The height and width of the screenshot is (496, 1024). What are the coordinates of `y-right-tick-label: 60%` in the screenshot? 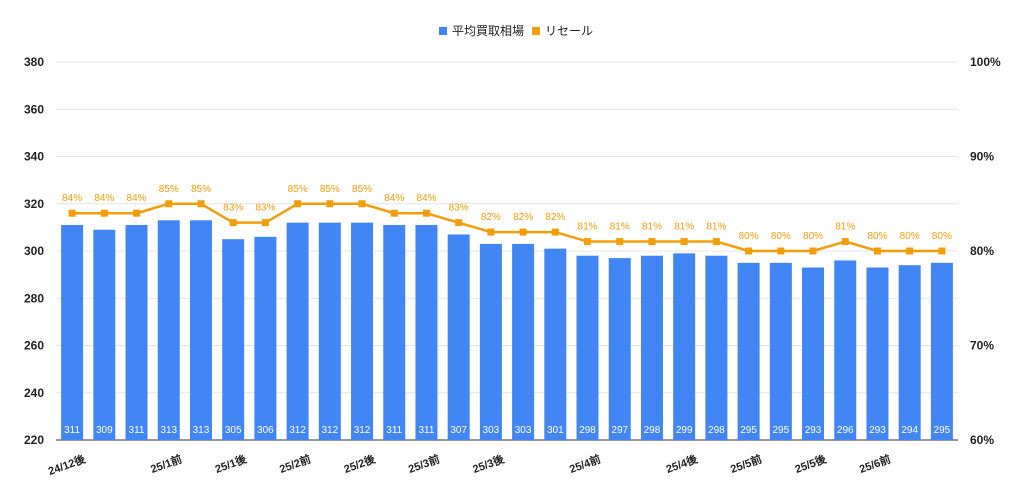 It's located at (982, 440).